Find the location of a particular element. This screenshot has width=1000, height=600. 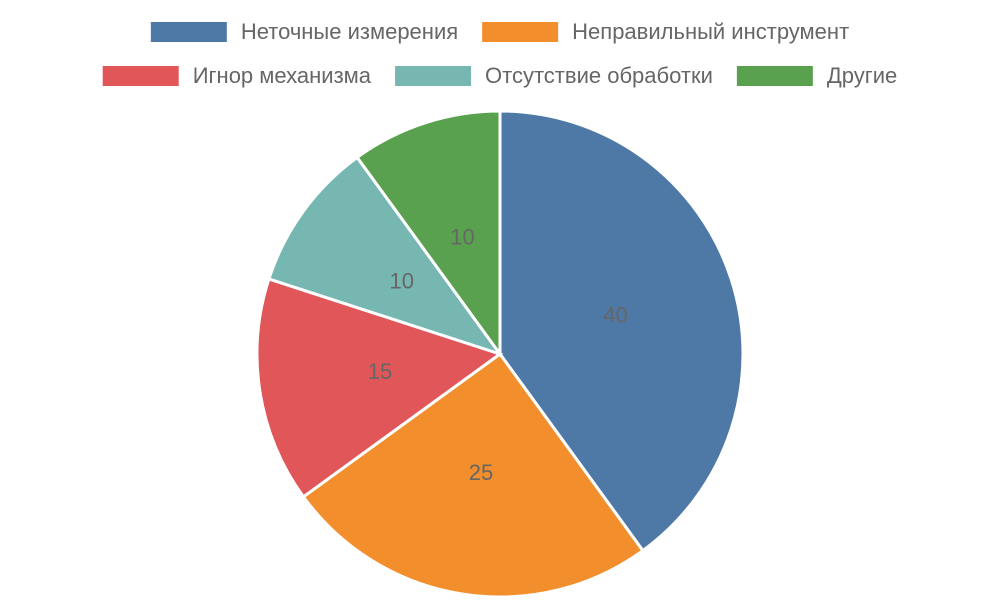

legend-label: Игнор механизма is located at coordinates (282, 75).